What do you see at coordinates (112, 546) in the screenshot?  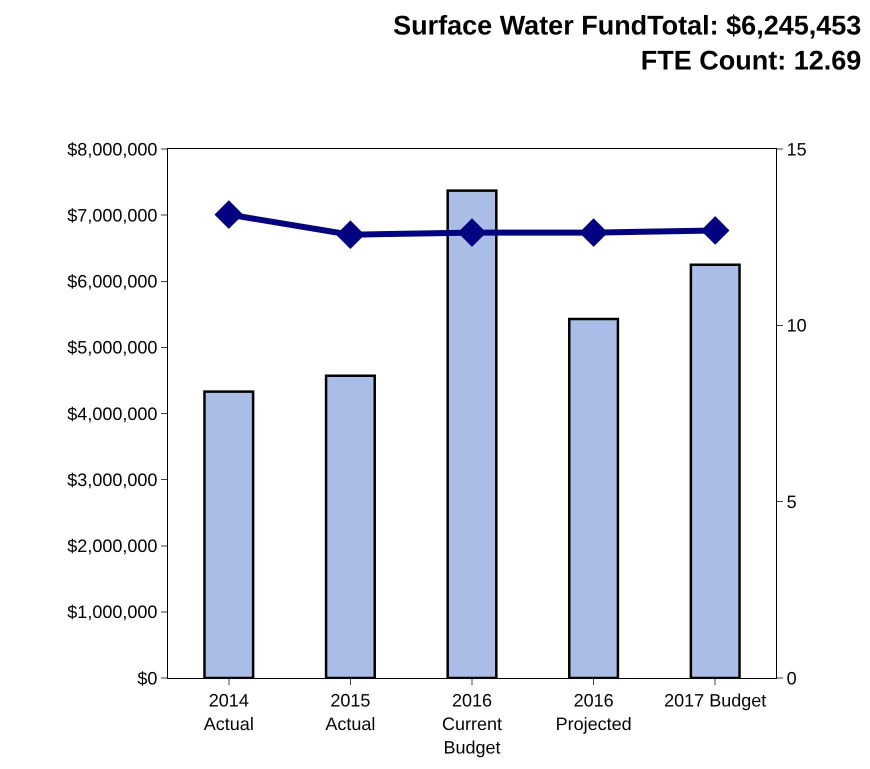 I see `y-tick-label: $2,000,000` at bounding box center [112, 546].